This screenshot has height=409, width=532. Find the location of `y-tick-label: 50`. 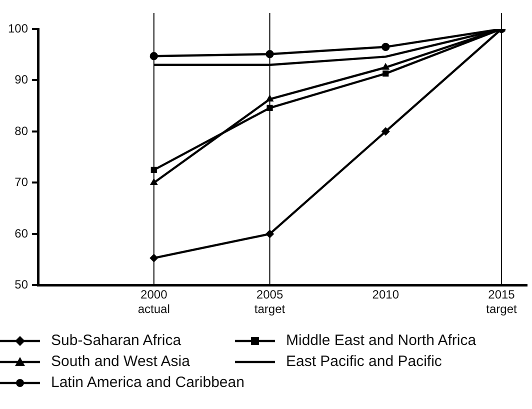

y-tick-label: 50 is located at coordinates (21, 285).